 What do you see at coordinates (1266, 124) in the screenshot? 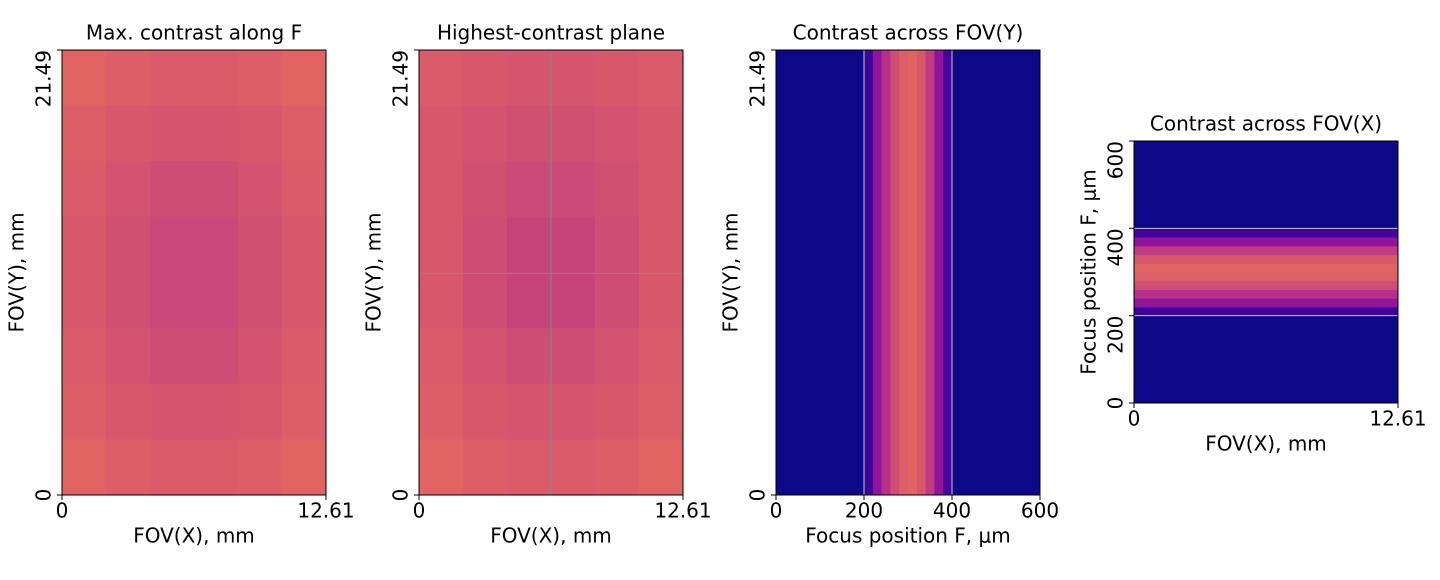
I see `chart-title: Contrast across FOV(X)` at bounding box center [1266, 124].